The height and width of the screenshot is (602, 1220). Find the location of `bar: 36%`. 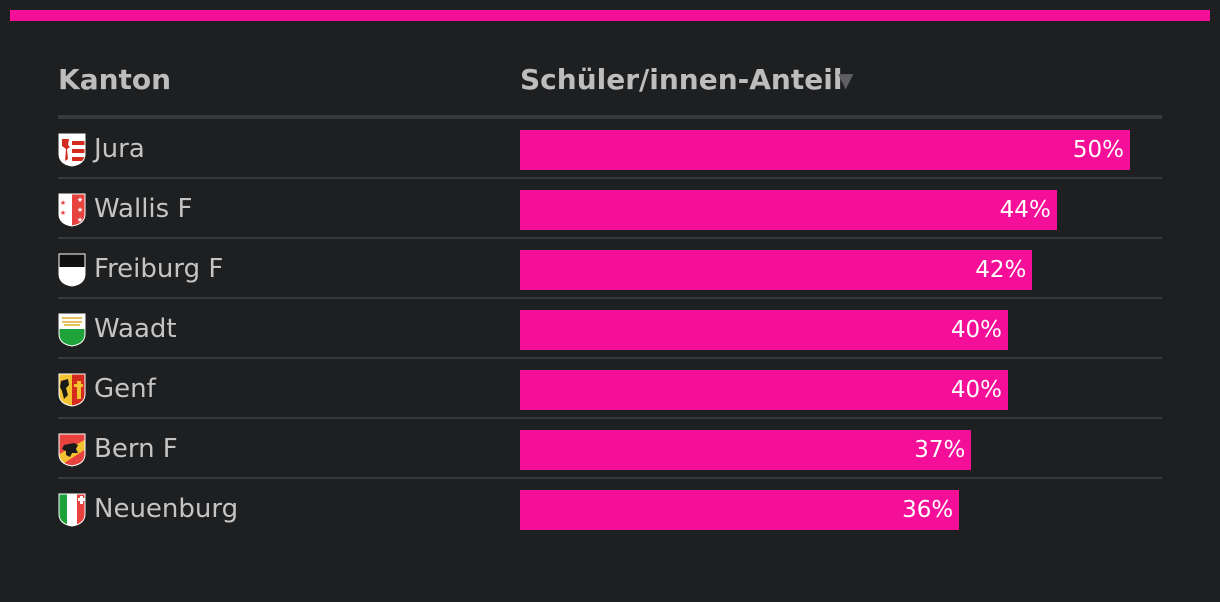

bar: 36% is located at coordinates (740, 510).